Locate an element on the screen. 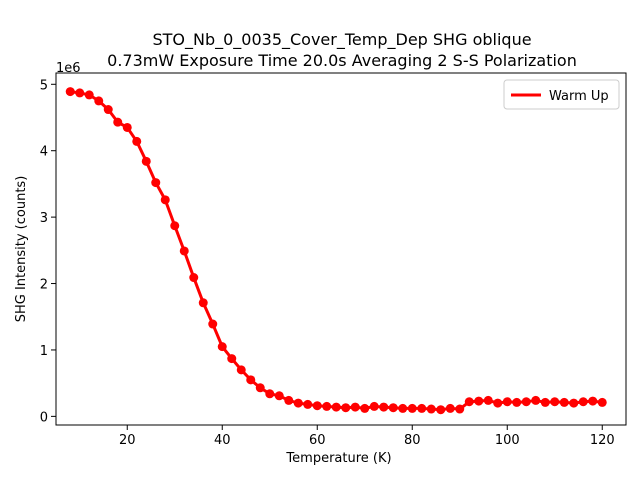 This screenshot has width=640, height=480. y-axis-offset-label: 1e6 is located at coordinates (68, 68).